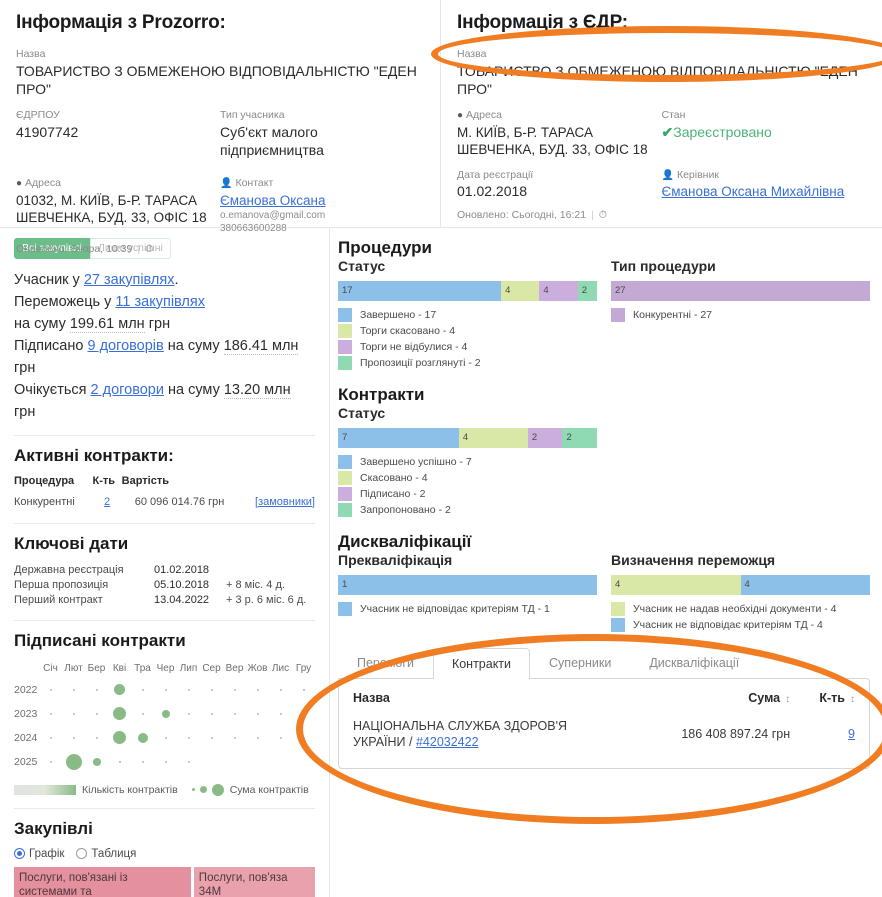 This screenshot has height=897, width=882. I want to click on expected-contracts-link: 2 договори, so click(127, 389).